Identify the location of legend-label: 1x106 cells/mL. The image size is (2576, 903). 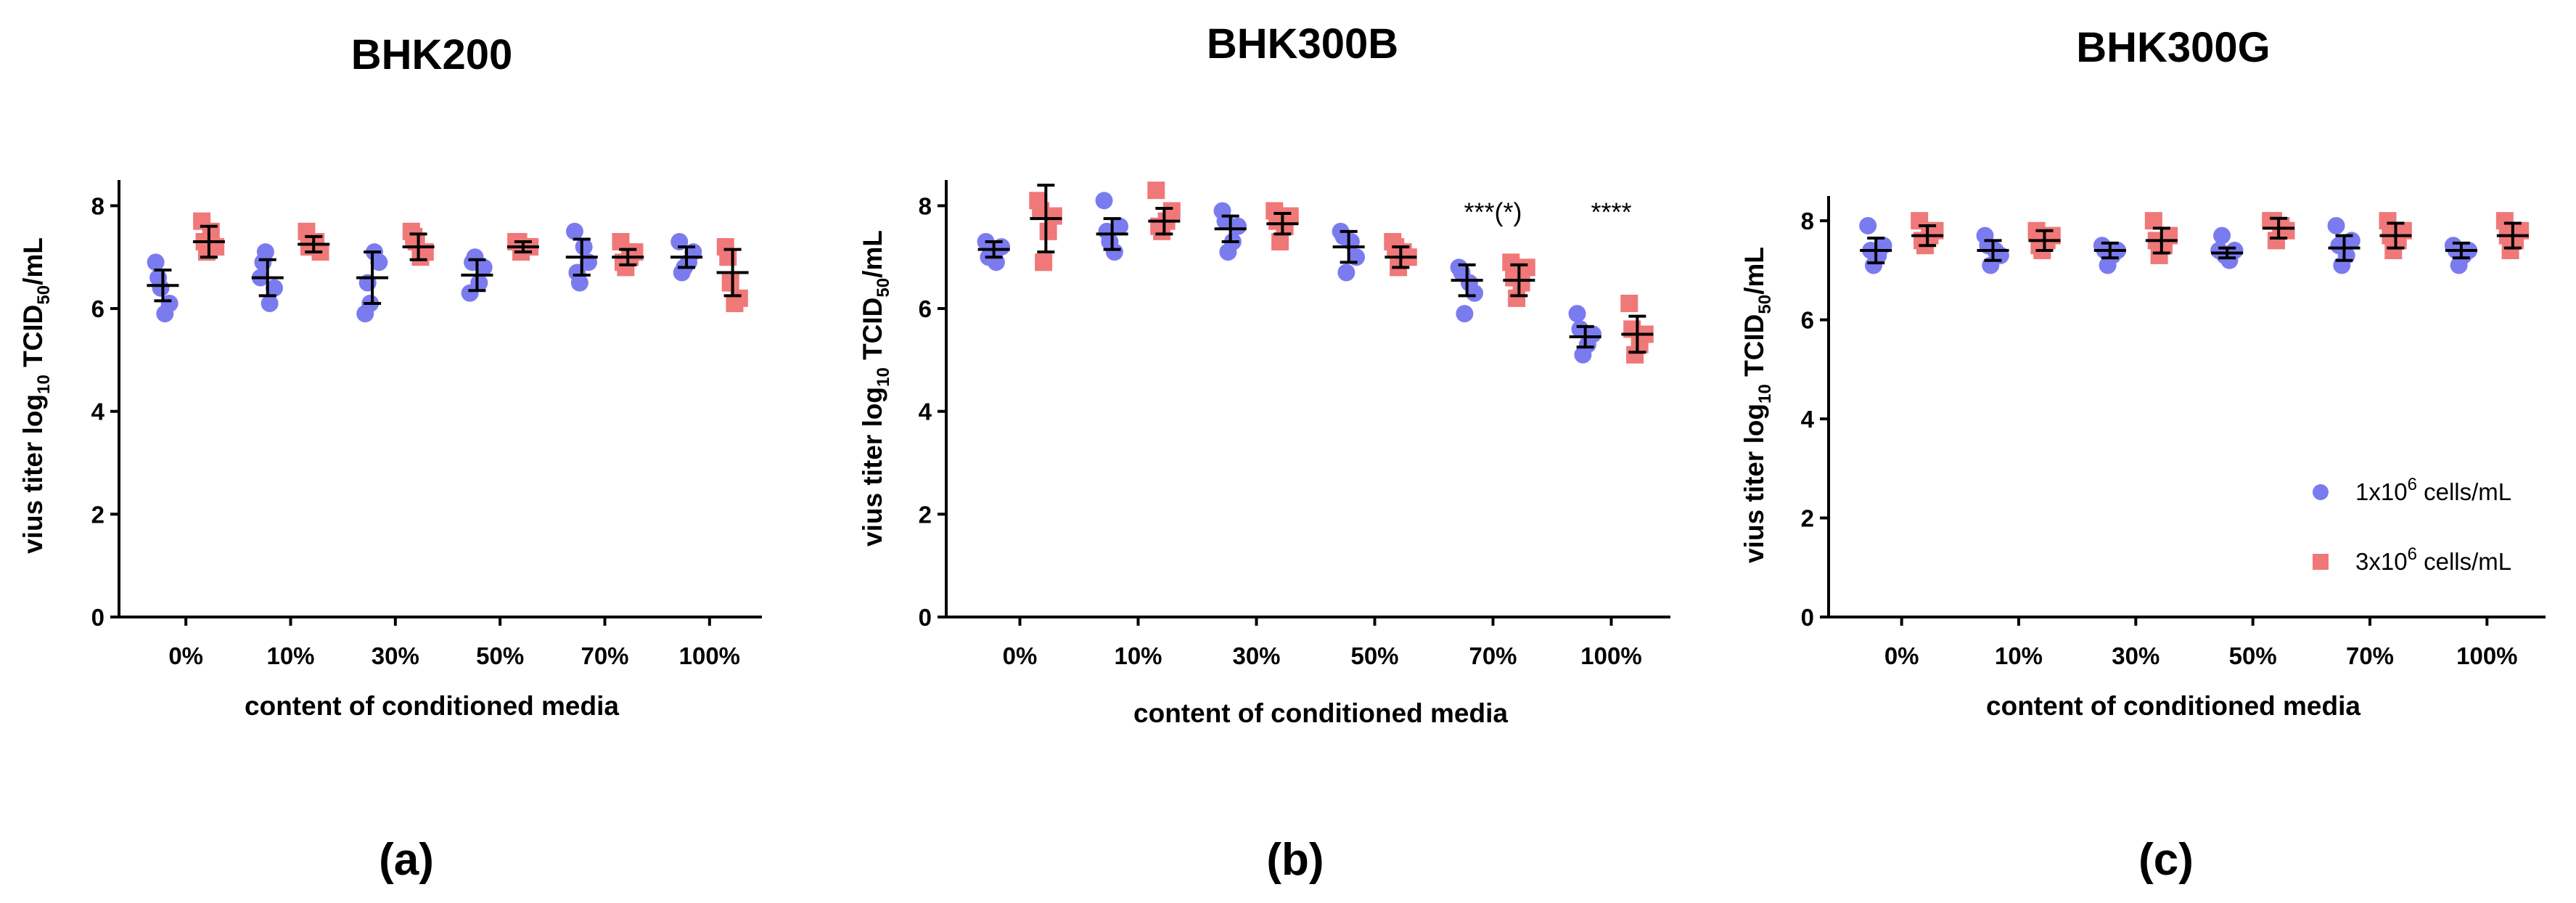
(2433, 490).